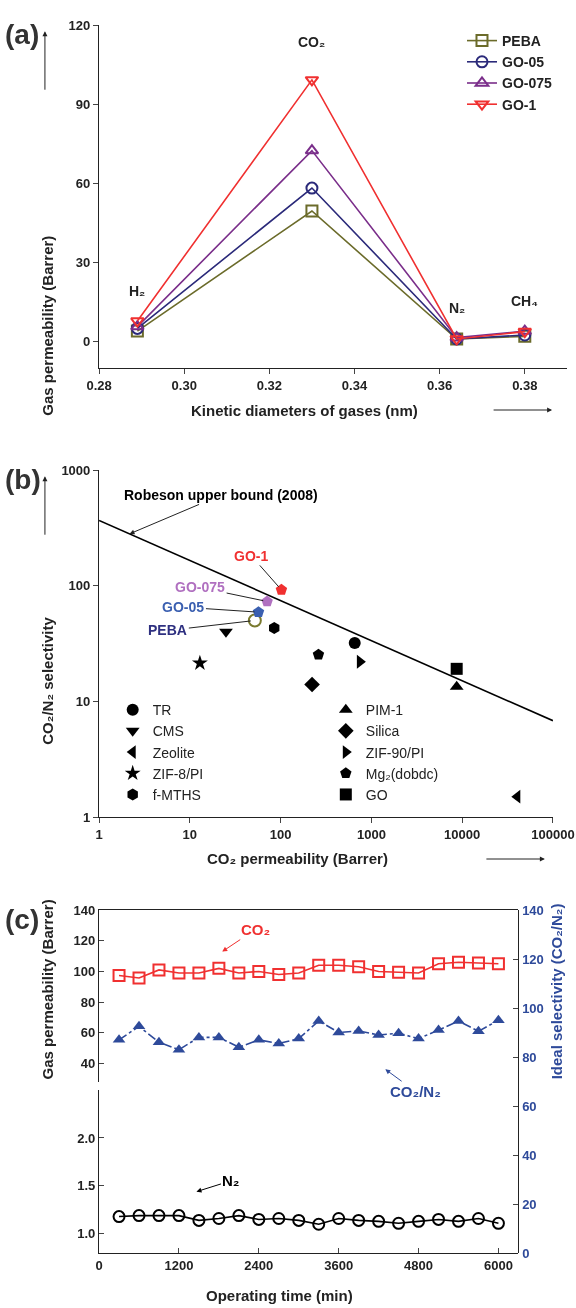 This screenshot has width=576, height=1308. What do you see at coordinates (87, 342) in the screenshot?
I see `y-tick-label: 0` at bounding box center [87, 342].